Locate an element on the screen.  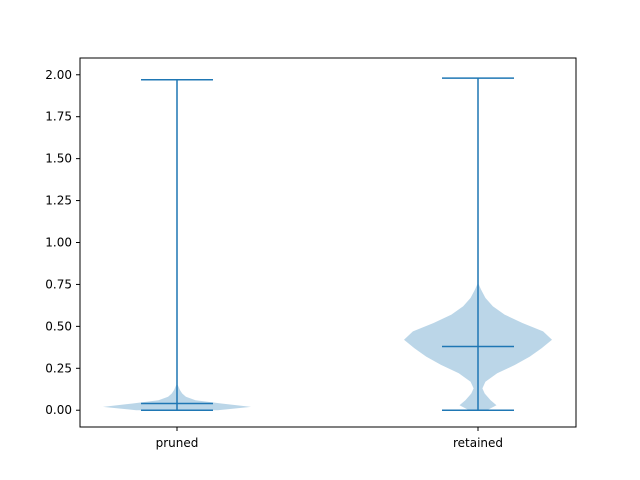
x-tick-label-pruned: pruned is located at coordinates (177, 443).